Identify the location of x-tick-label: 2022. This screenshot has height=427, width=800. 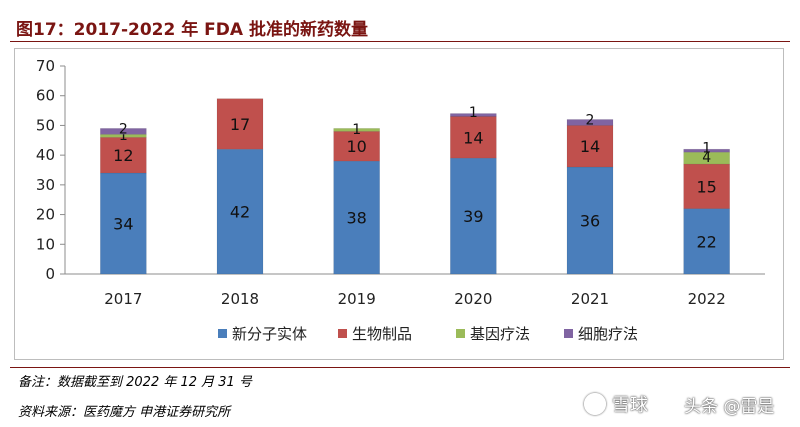
(707, 299).